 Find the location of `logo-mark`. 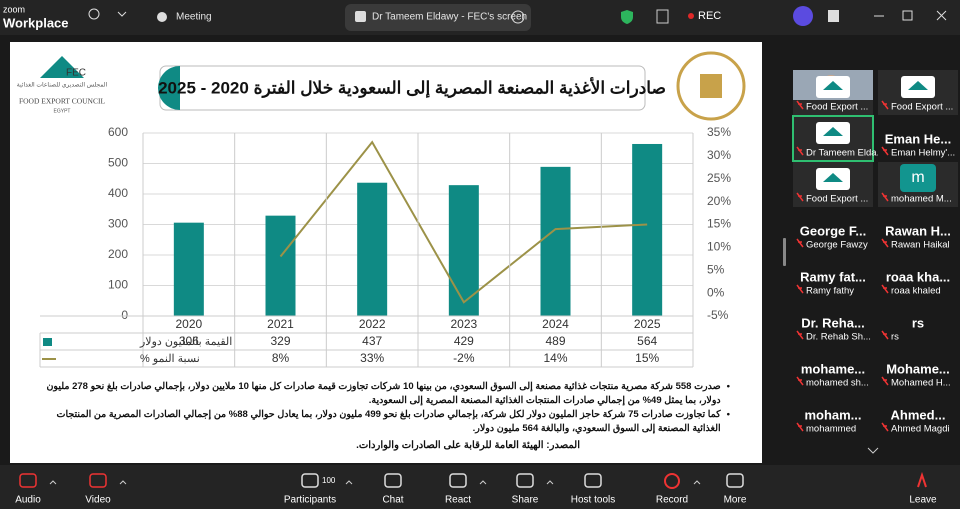

logo-mark is located at coordinates (918, 85).